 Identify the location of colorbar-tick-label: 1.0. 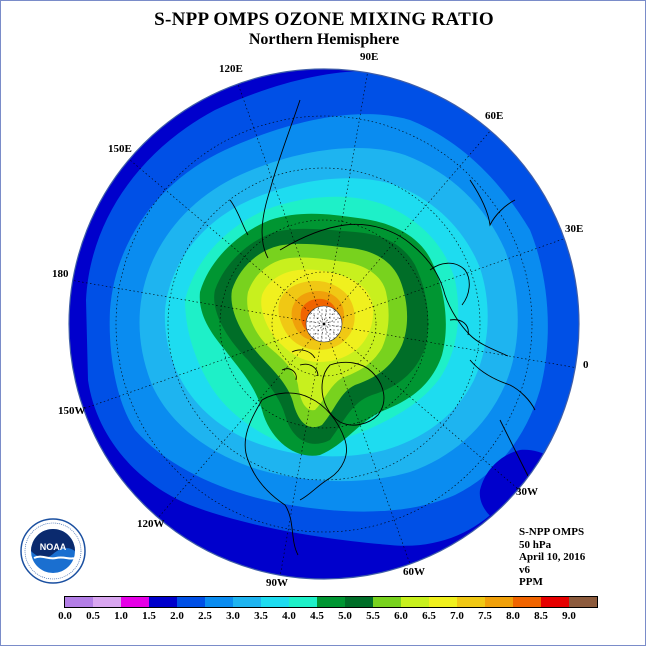
(121, 616).